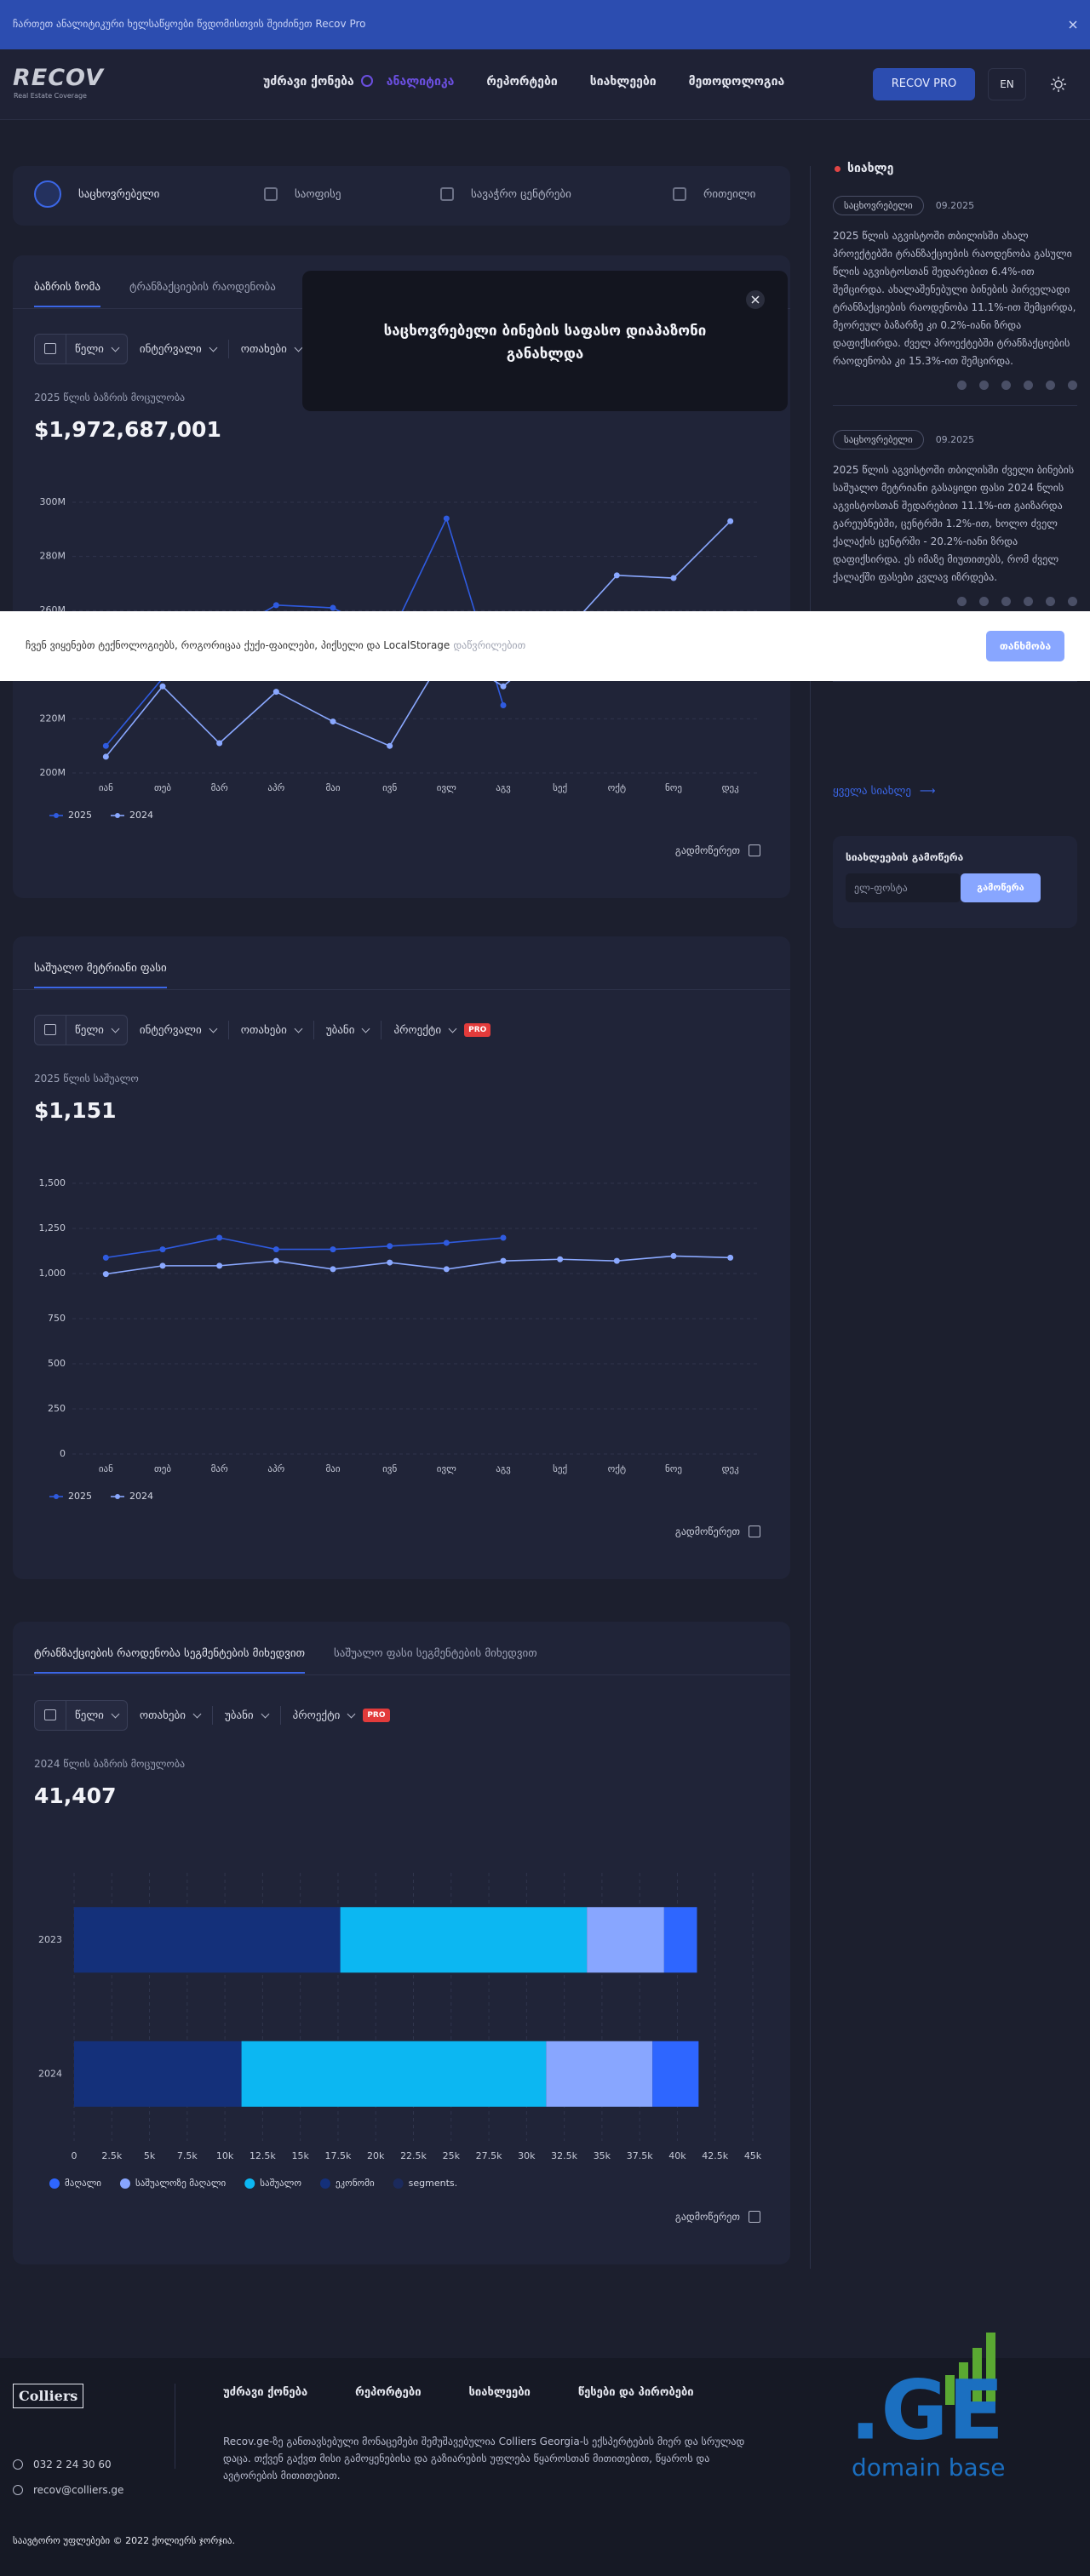 This screenshot has height=2576, width=1090. What do you see at coordinates (162, 787) in the screenshot?
I see `x-tick-label: თებ` at bounding box center [162, 787].